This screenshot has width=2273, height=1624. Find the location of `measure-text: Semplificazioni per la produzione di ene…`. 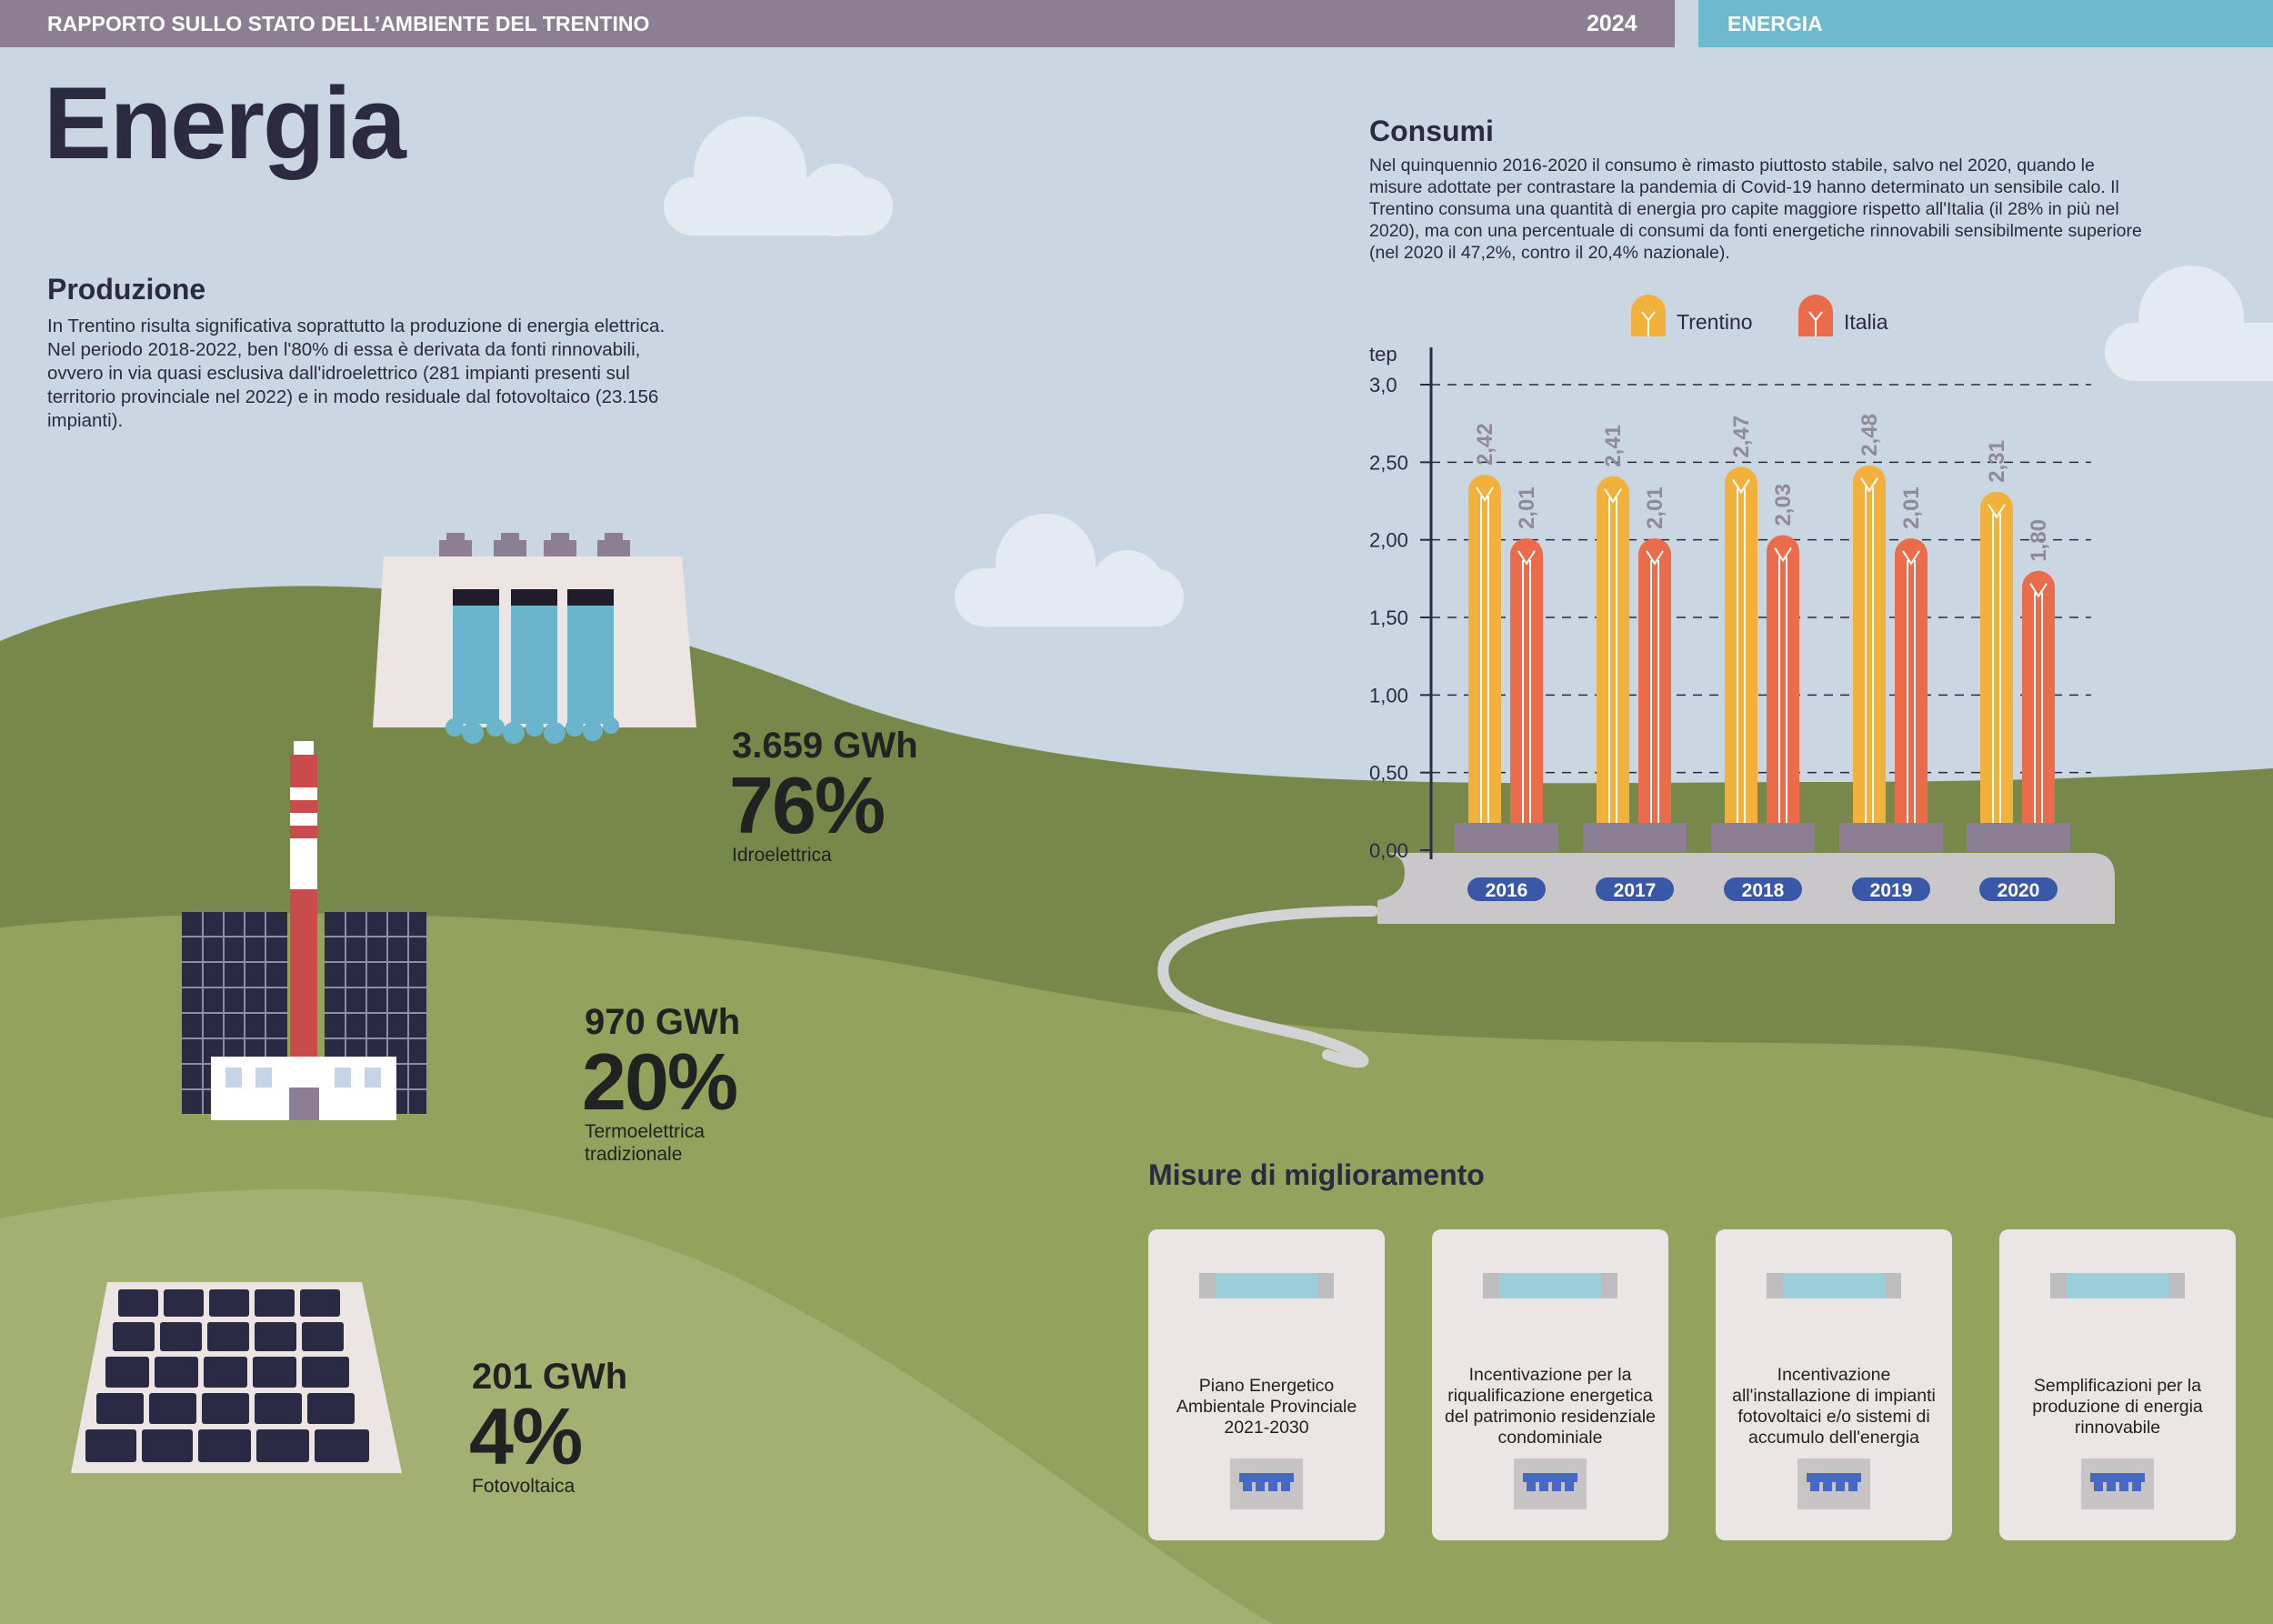

measure-text: Semplificazioni per la produzione di ene… is located at coordinates (2117, 1406).